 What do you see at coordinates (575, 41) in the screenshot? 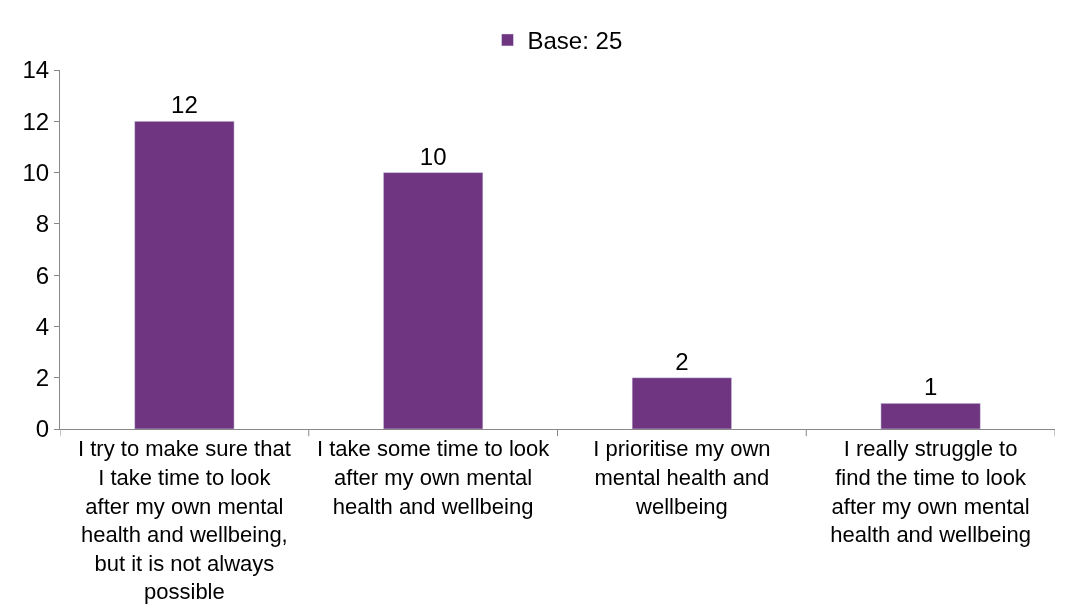
I see `legend-label: Base: 25` at bounding box center [575, 41].